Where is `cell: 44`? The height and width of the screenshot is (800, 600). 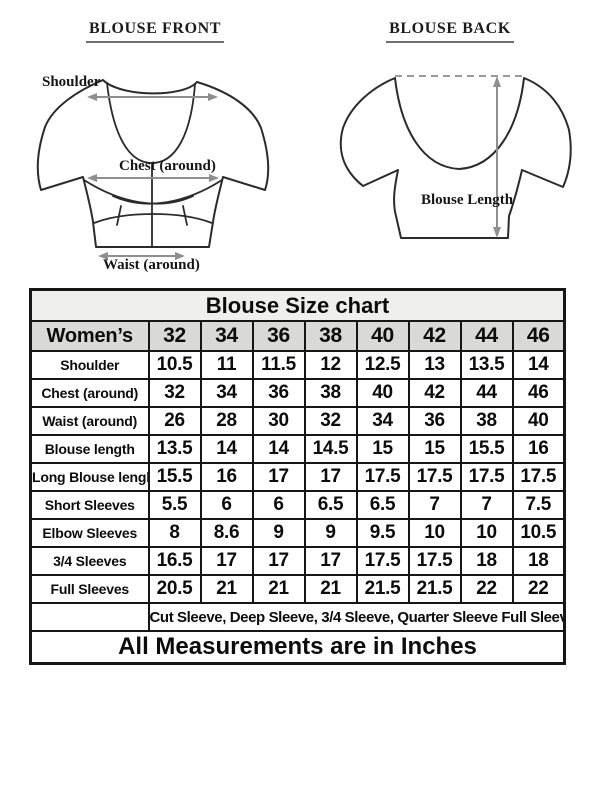 cell: 44 is located at coordinates (486, 393).